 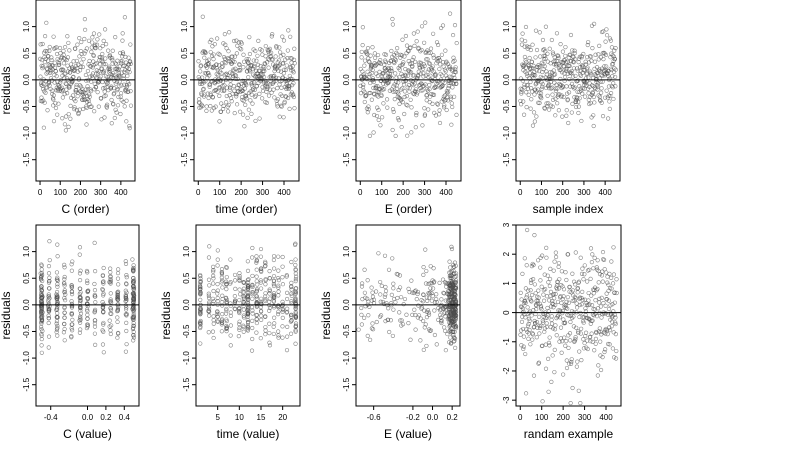 What do you see at coordinates (220, 192) in the screenshot?
I see `x-tick-label: 100` at bounding box center [220, 192].